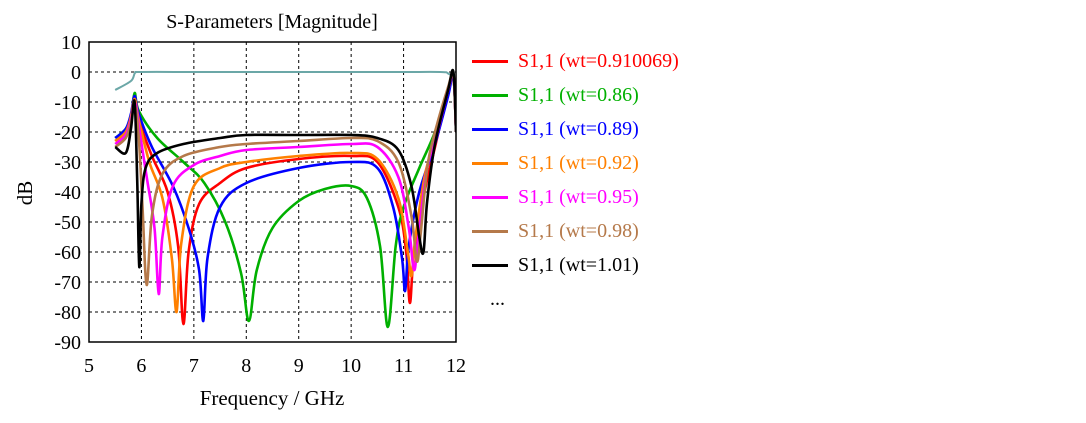 The width and height of the screenshot is (1086, 423). I want to click on legend-label: S1,1 (wt=0.89), so click(578, 128).